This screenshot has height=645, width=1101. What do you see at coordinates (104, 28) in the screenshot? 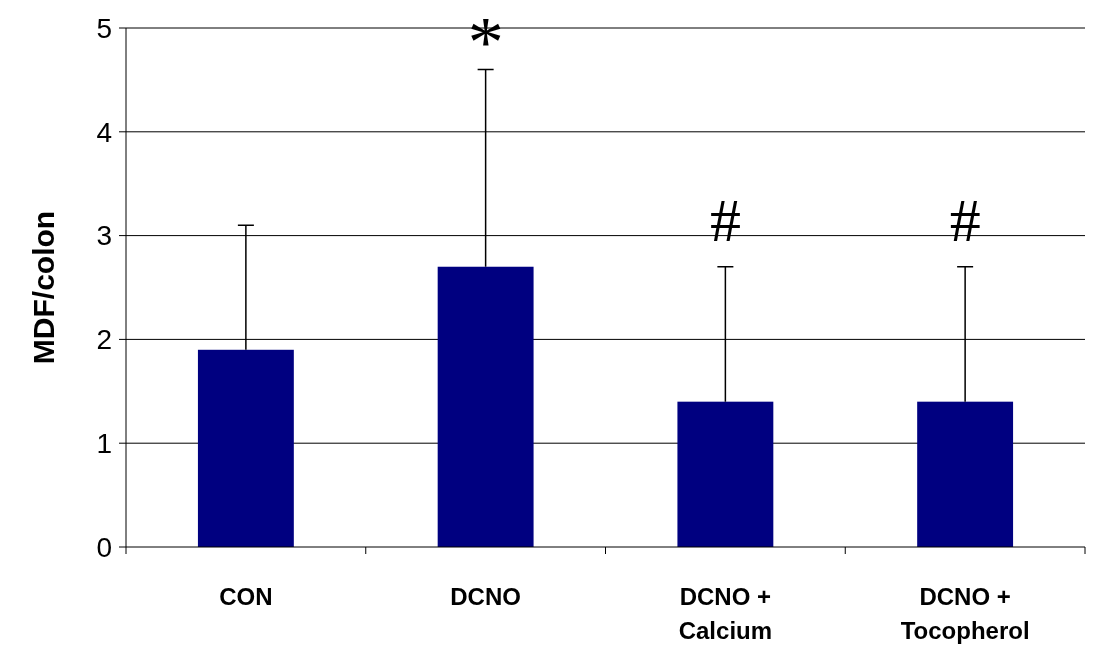
I see `y-tick-label: 5` at bounding box center [104, 28].